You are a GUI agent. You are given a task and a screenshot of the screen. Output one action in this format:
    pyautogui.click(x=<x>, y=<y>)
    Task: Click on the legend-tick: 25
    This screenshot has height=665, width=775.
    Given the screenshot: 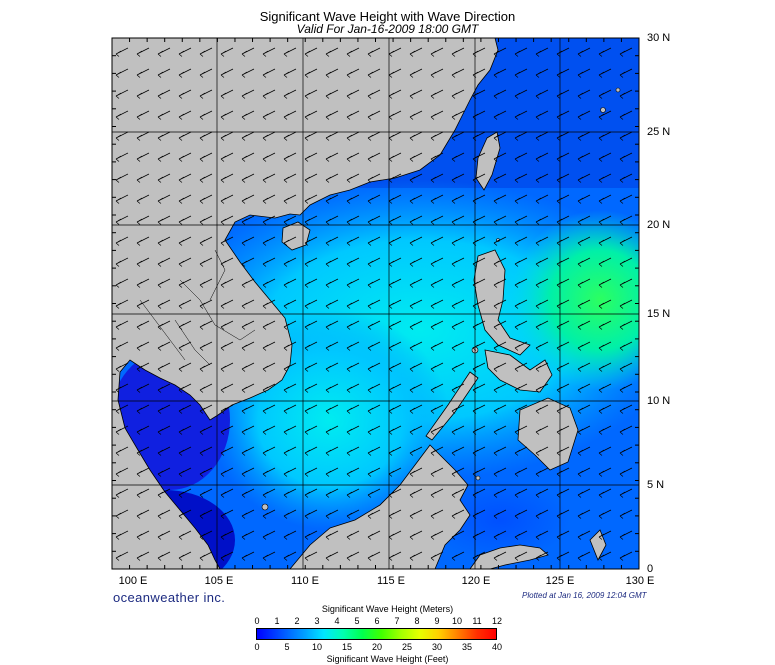 What is the action you would take?
    pyautogui.click(x=407, y=647)
    